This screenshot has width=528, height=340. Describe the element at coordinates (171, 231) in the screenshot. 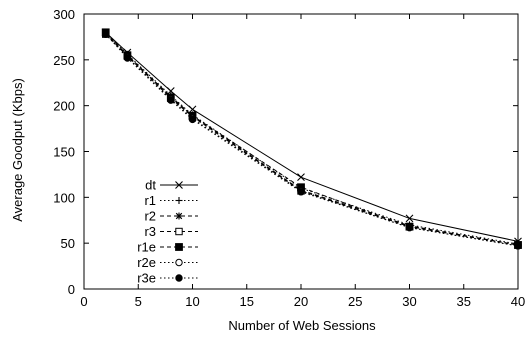

I see `legend-item-r3: r3` at that location.